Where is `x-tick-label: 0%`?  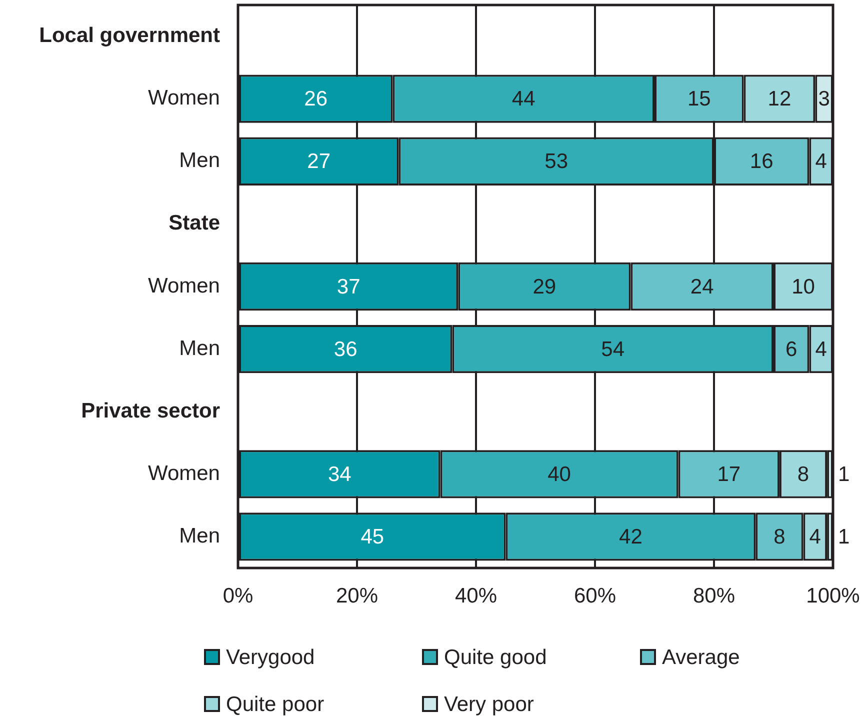 x-tick-label: 0% is located at coordinates (238, 596).